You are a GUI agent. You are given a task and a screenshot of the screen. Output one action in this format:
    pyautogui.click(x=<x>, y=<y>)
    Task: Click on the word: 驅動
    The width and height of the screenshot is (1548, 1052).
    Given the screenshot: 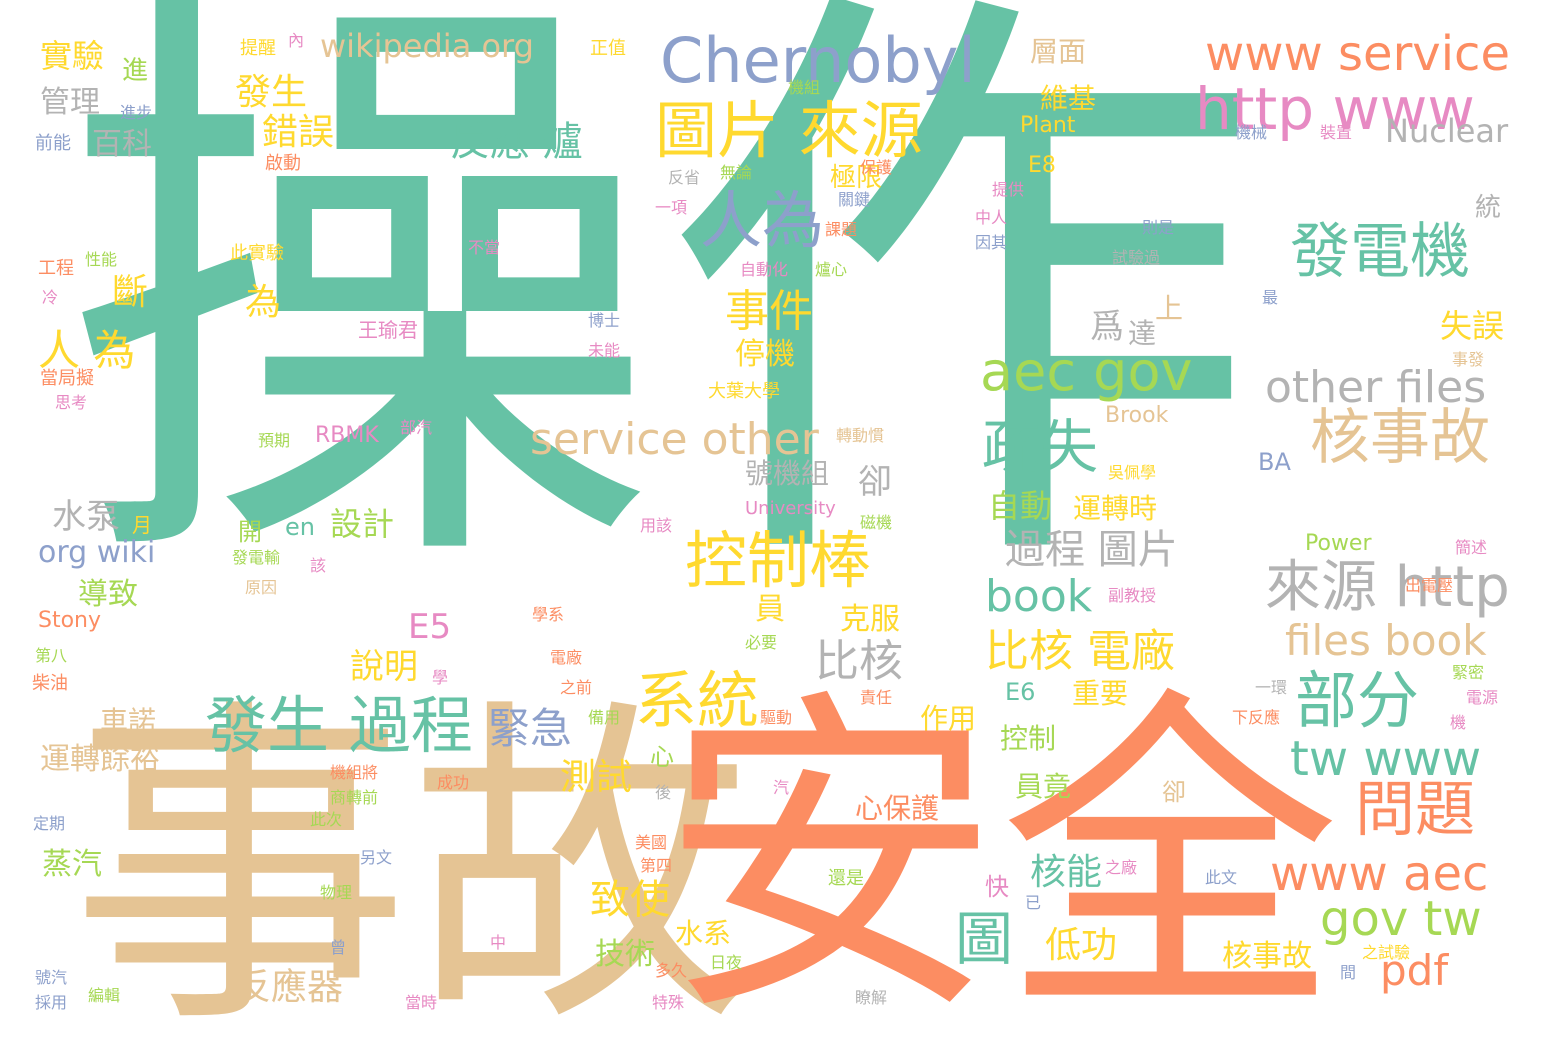 What is the action you would take?
    pyautogui.click(x=776, y=717)
    